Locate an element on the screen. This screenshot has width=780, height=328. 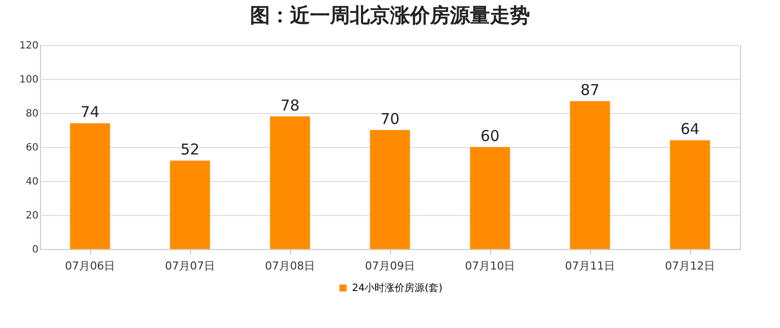
x-tick-label: 07月08日 is located at coordinates (290, 266).